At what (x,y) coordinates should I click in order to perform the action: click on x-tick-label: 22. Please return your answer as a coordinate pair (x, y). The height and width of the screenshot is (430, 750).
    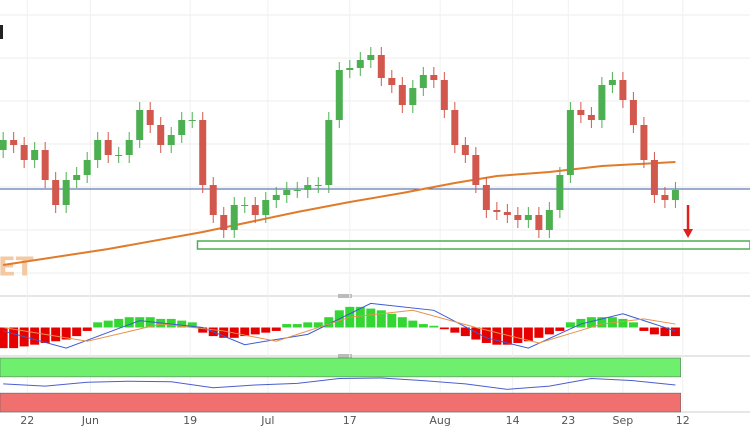
    Looking at the image, I should click on (27, 420).